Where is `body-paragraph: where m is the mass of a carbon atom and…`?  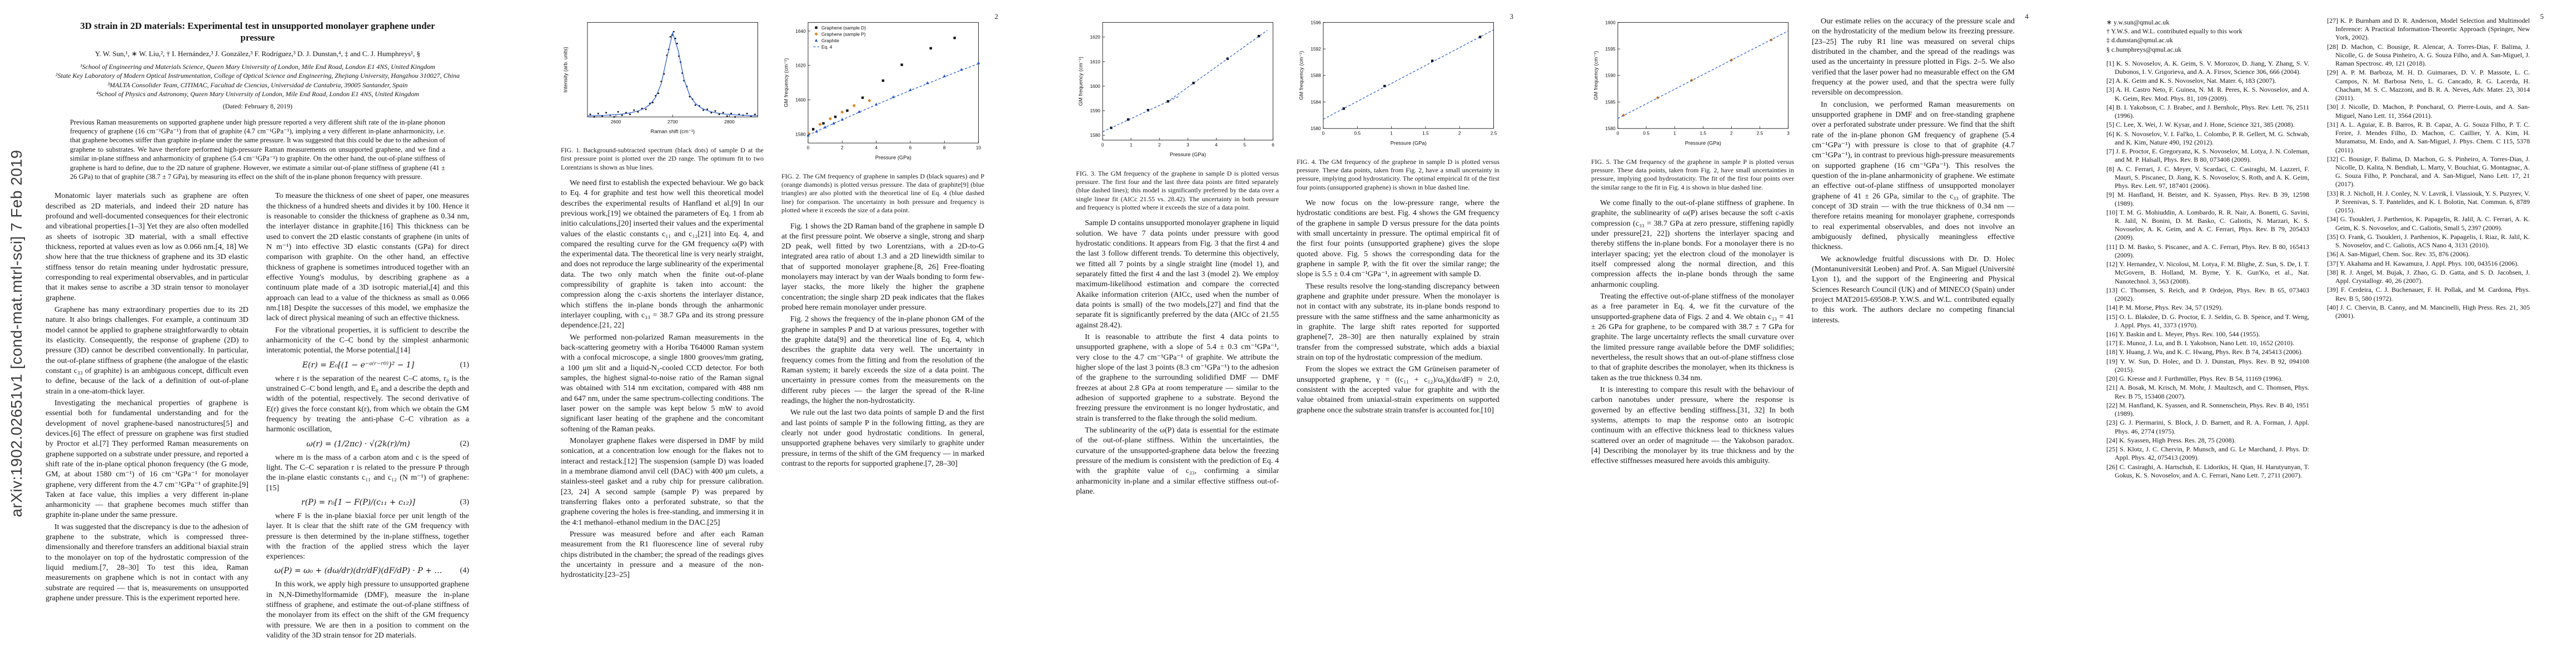
body-paragraph: where m is the mass of a carbon atom and… is located at coordinates (367, 472).